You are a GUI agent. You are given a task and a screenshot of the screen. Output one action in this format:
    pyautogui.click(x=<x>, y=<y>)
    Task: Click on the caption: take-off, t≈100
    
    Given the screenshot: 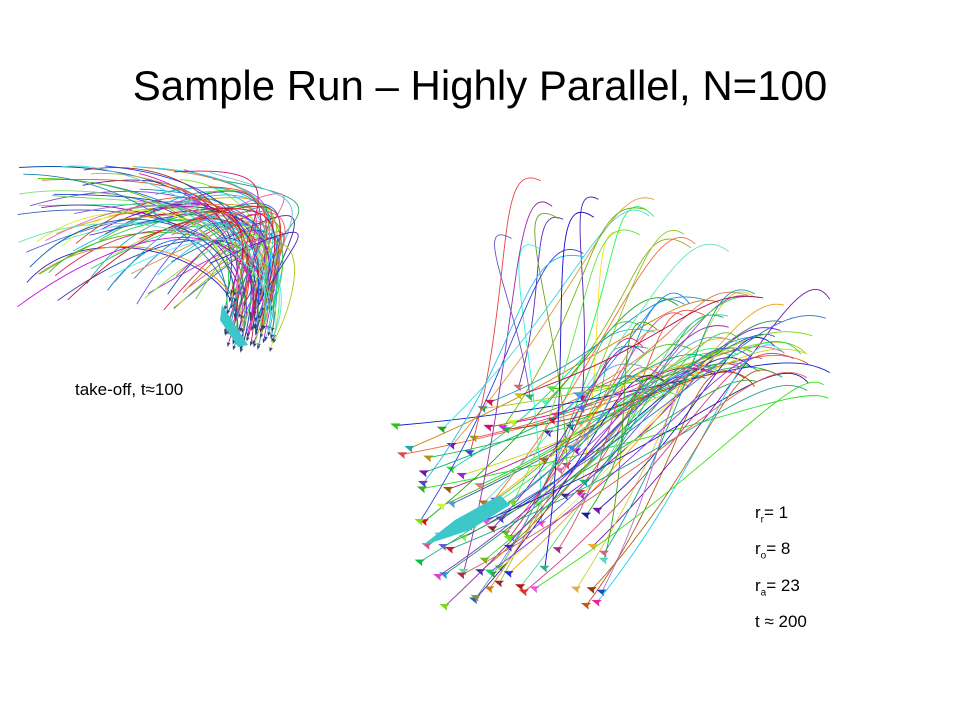 What is the action you would take?
    pyautogui.click(x=129, y=389)
    